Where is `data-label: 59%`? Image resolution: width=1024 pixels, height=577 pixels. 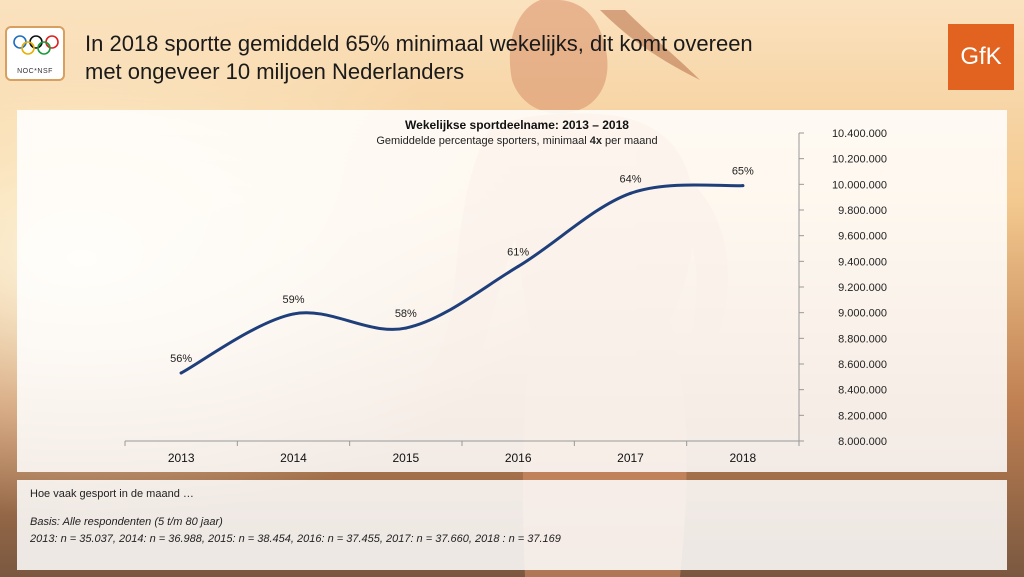 data-label: 59% is located at coordinates (293, 300).